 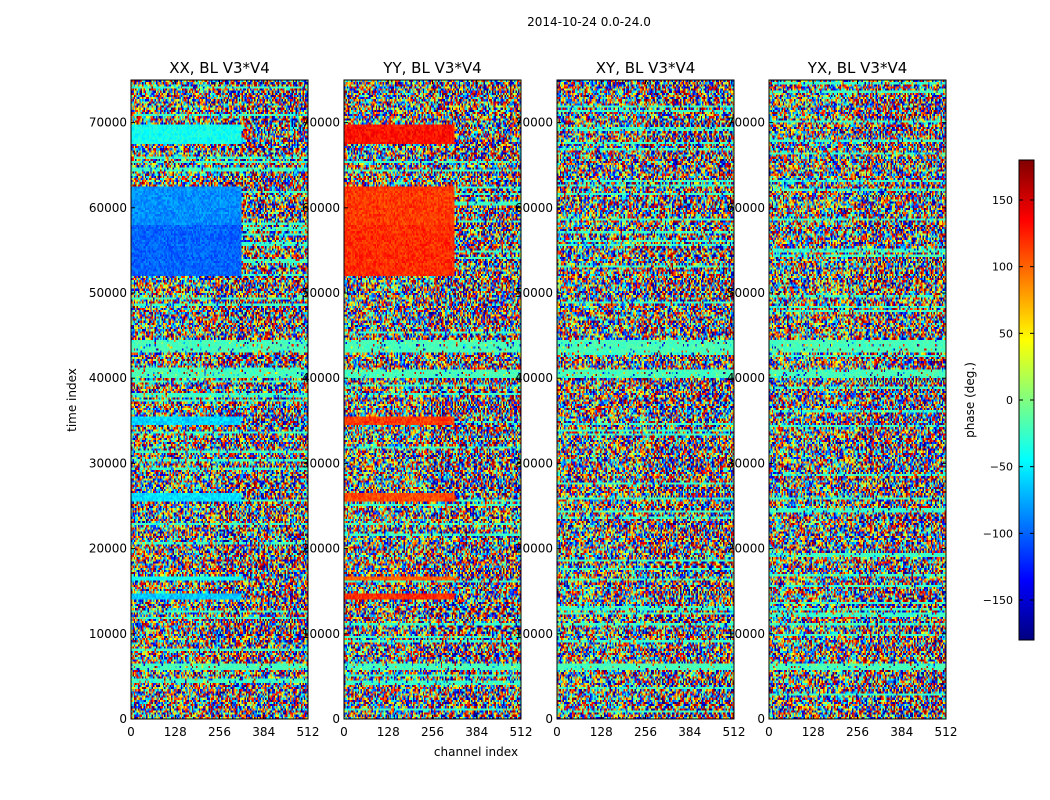 What do you see at coordinates (589, 22) in the screenshot?
I see `figure-suptitle: 2014-10-24 0.0-24.0` at bounding box center [589, 22].